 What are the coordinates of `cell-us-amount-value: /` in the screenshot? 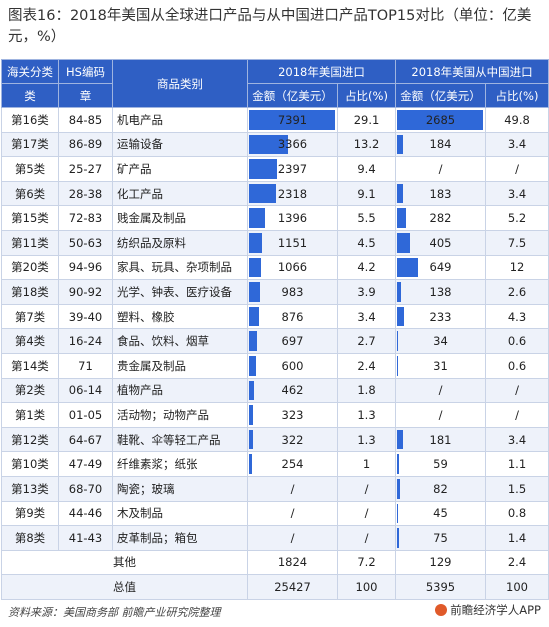 It's located at (292, 513).